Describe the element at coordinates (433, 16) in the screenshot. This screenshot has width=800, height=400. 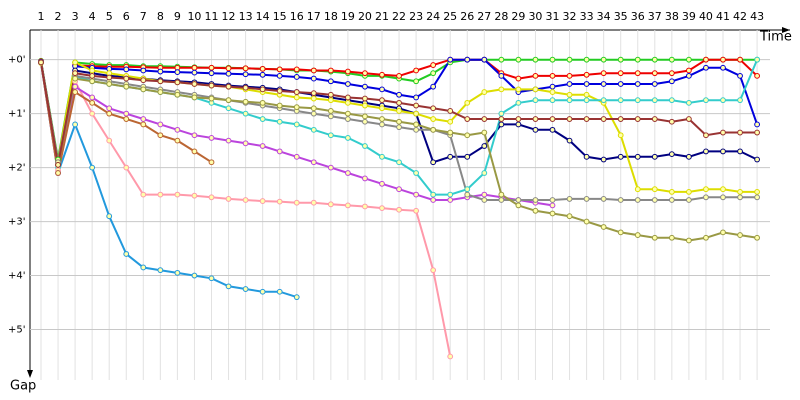
I see `x-tick-label: 24` at that location.